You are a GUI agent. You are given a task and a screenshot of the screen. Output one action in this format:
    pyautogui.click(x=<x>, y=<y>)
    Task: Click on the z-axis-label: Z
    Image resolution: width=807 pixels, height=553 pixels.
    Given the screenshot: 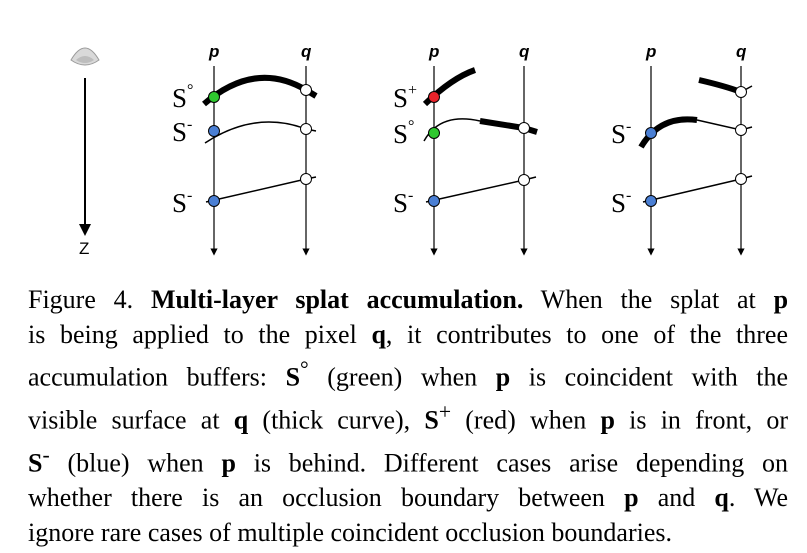 What is the action you would take?
    pyautogui.click(x=84, y=248)
    